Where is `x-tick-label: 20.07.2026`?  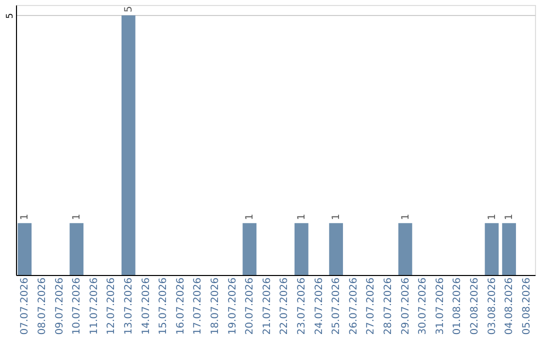
x-tick-label: 20.07.2026 is located at coordinates (250, 306).